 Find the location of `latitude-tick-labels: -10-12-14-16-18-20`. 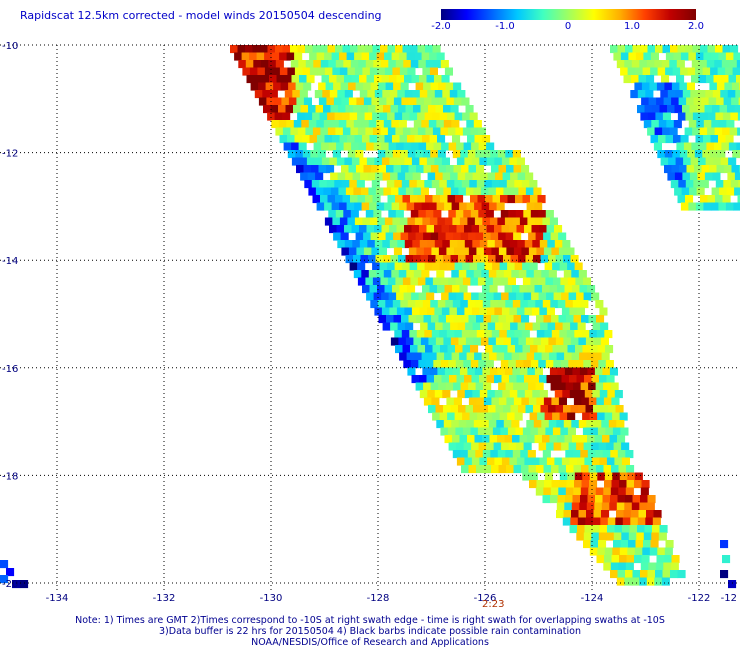

latitude-tick-labels: -10-12-14-16-18-20 is located at coordinates (10, 315).